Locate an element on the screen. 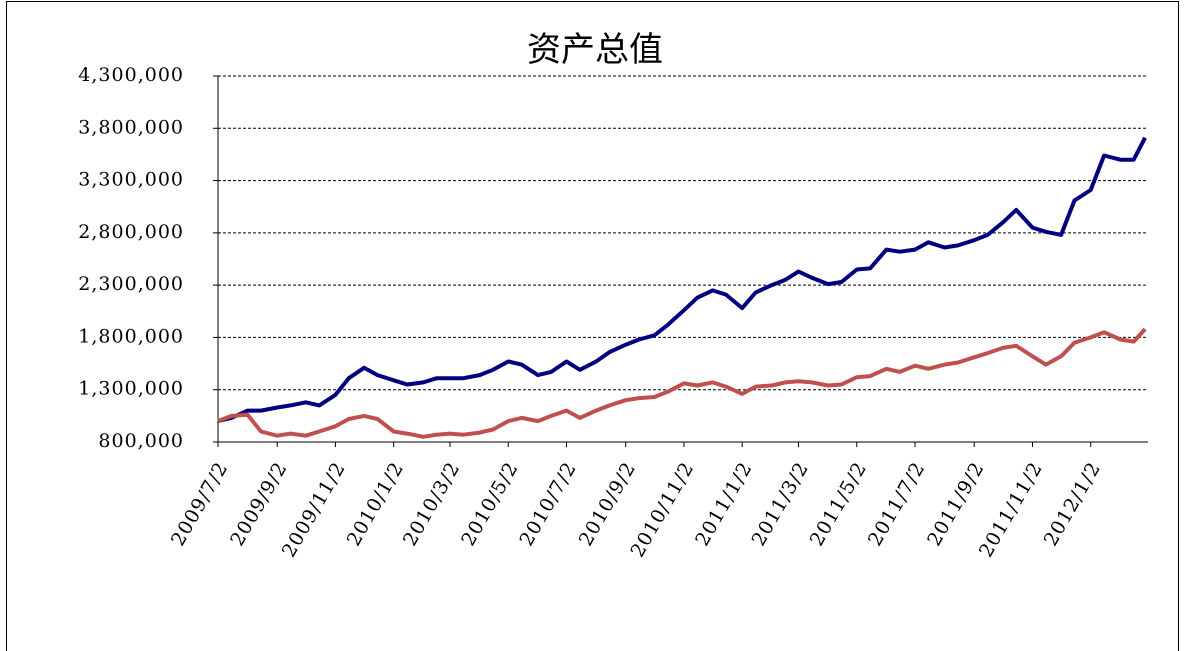 The width and height of the screenshot is (1185, 651). y-tick-label: 2,300,000 is located at coordinates (131, 284).